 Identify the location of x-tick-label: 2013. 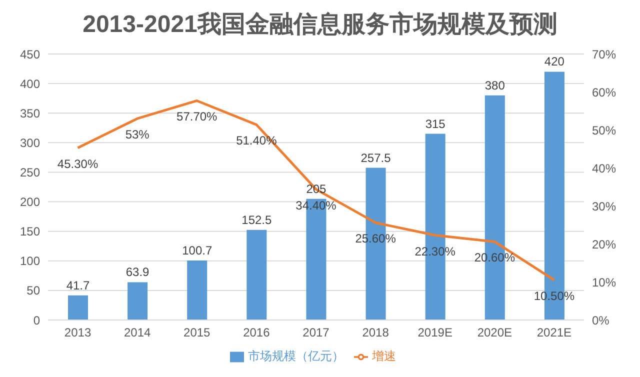
(78, 333).